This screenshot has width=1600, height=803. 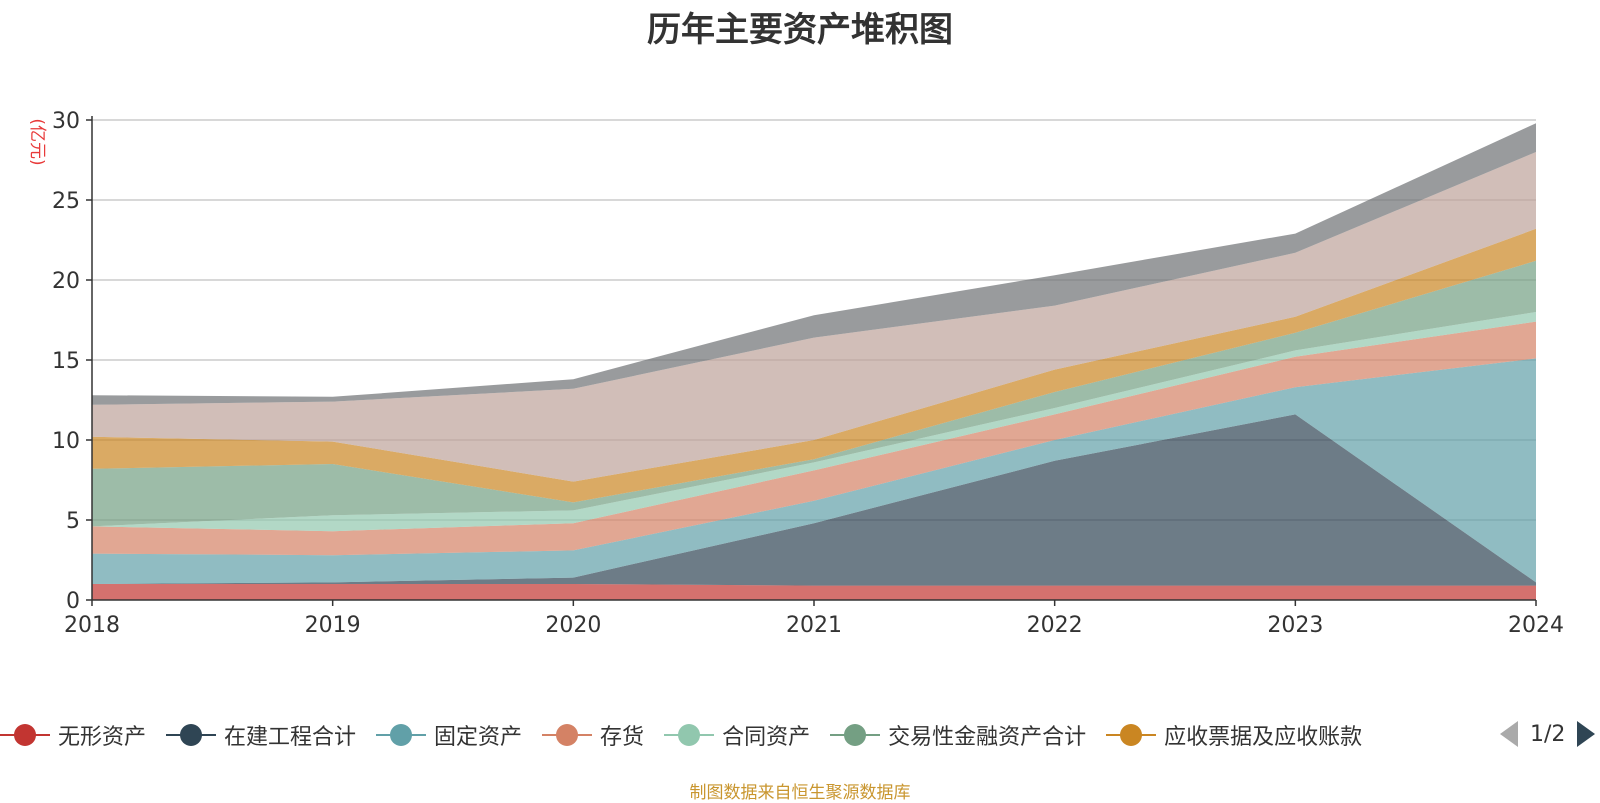 I want to click on legend-item-6: 应收票据及应收账款, so click(x=1234, y=735).